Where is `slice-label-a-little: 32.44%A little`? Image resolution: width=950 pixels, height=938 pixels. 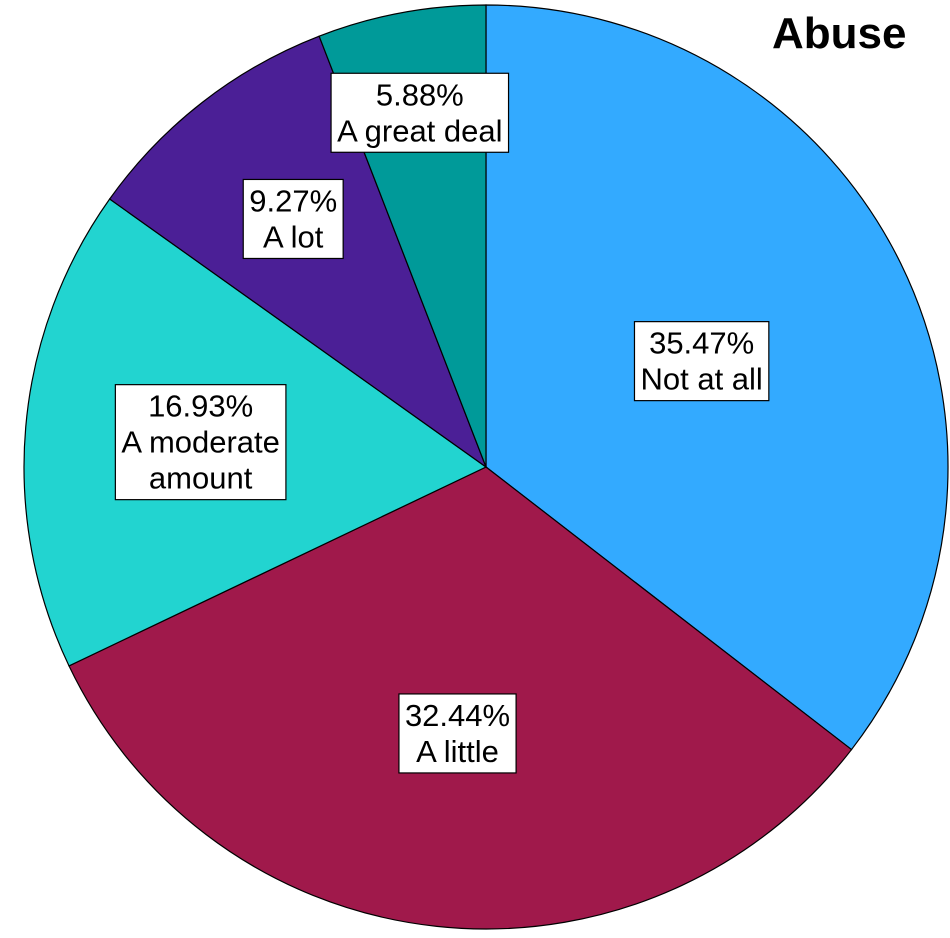
slice-label-a-little: 32.44%A little is located at coordinates (457, 733).